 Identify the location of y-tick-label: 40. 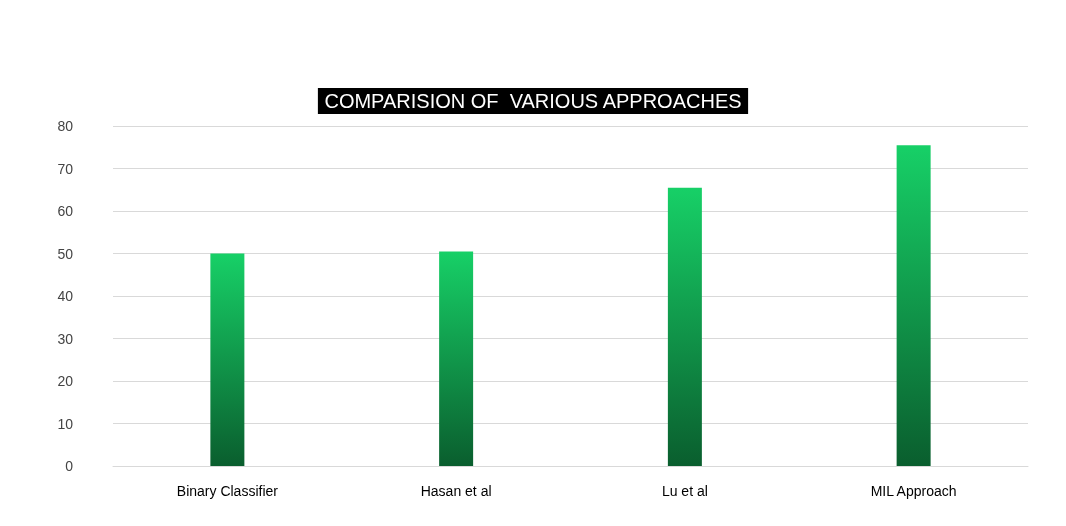
(65, 296).